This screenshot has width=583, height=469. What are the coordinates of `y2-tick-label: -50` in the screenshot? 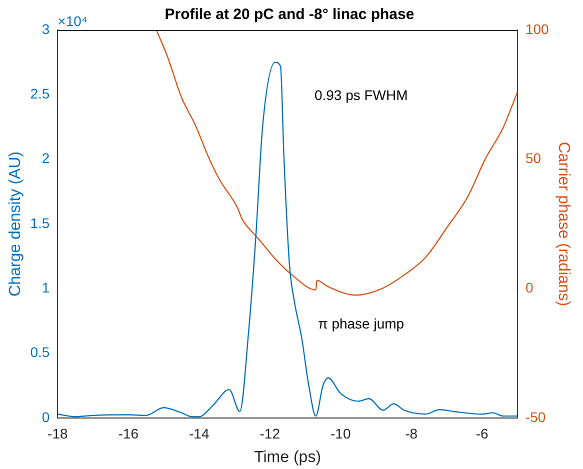 It's located at (535, 416).